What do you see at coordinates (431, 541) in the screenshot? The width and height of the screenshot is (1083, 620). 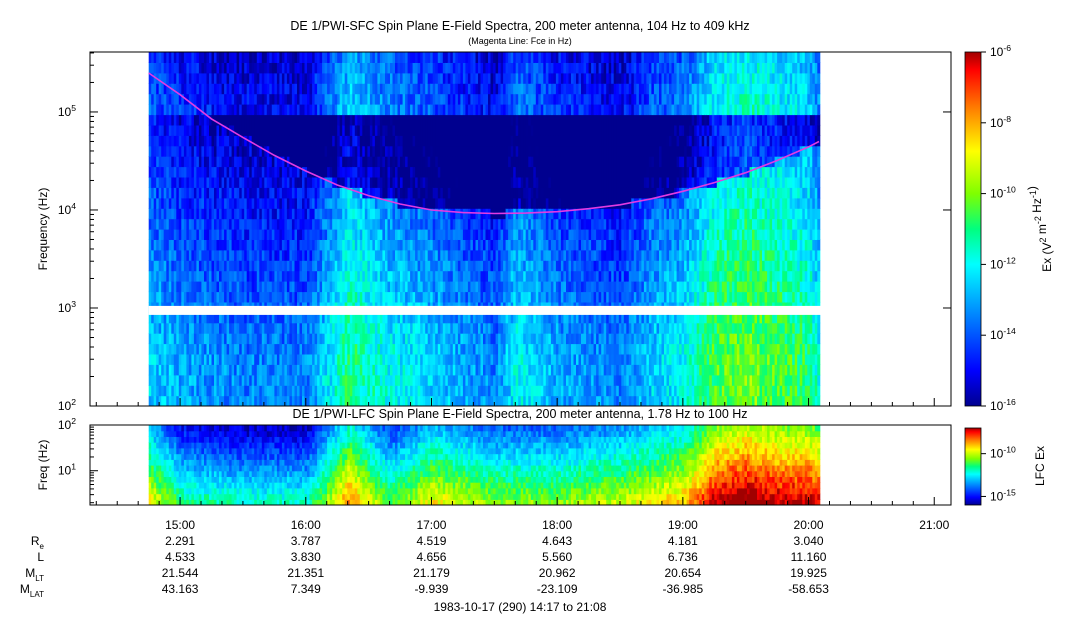 I see `ephemeris-value: 4.519` at bounding box center [431, 541].